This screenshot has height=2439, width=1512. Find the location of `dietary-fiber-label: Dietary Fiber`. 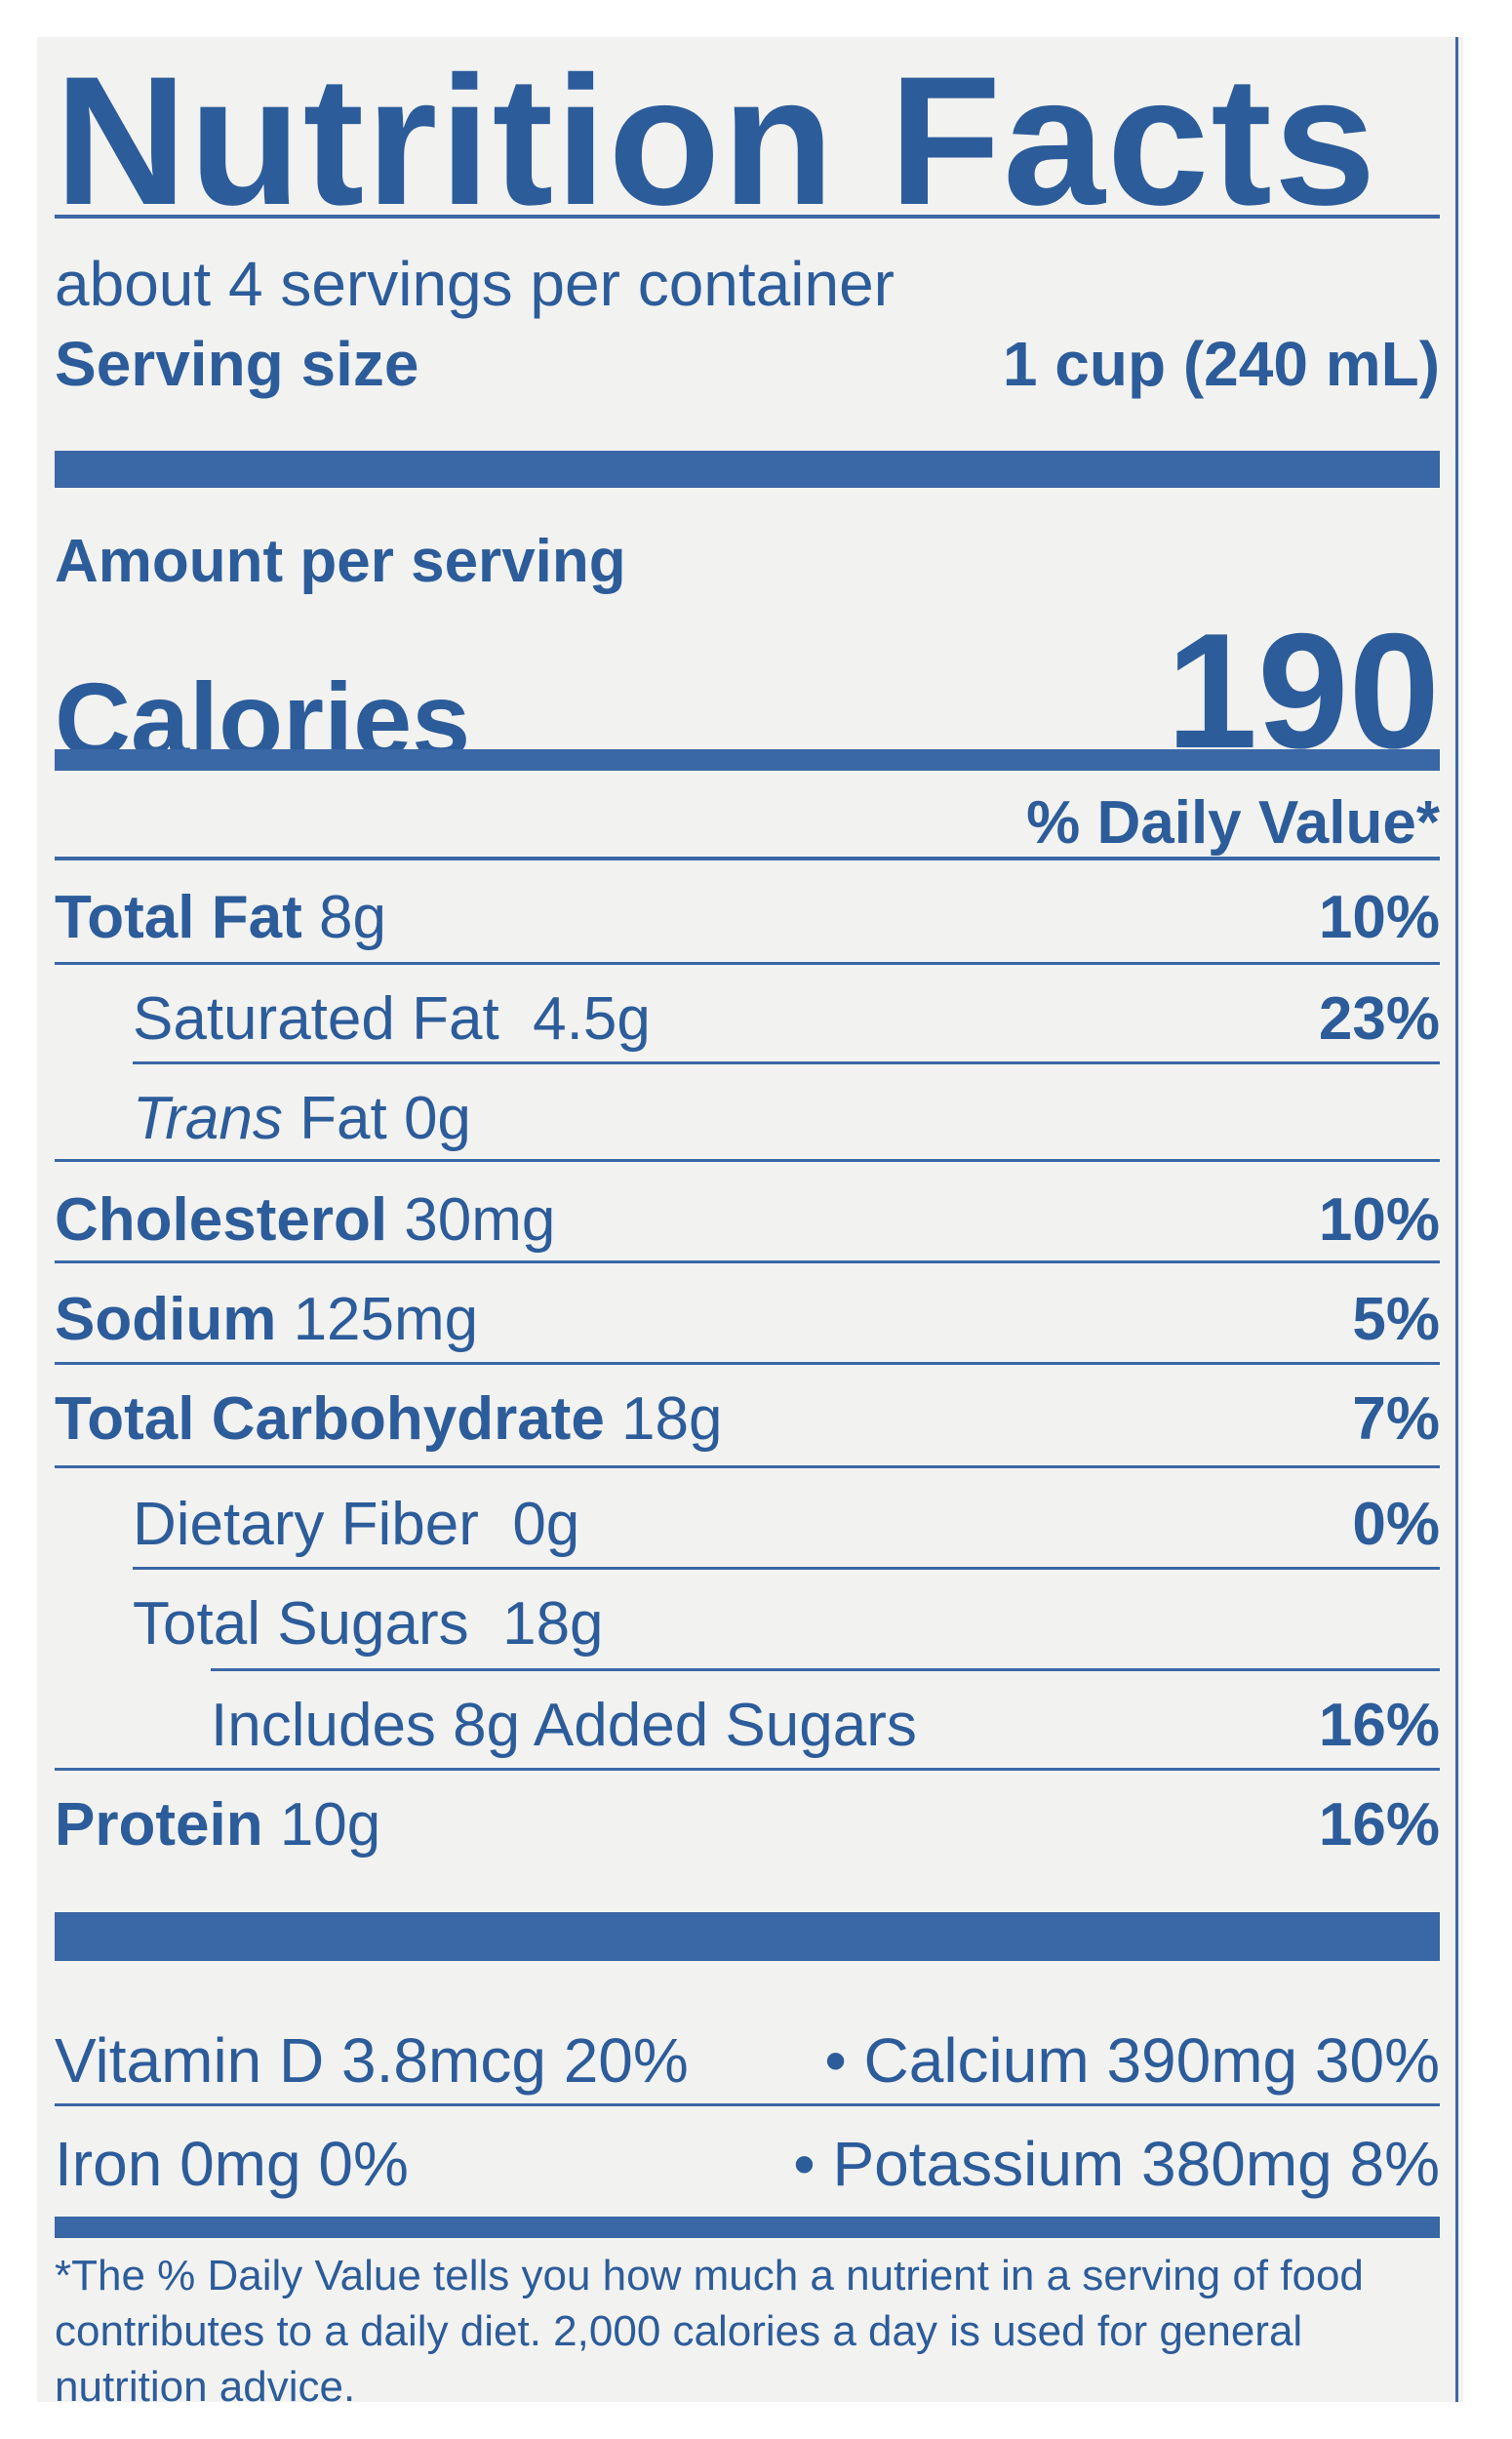

dietary-fiber-label: Dietary Fiber is located at coordinates (306, 1525).